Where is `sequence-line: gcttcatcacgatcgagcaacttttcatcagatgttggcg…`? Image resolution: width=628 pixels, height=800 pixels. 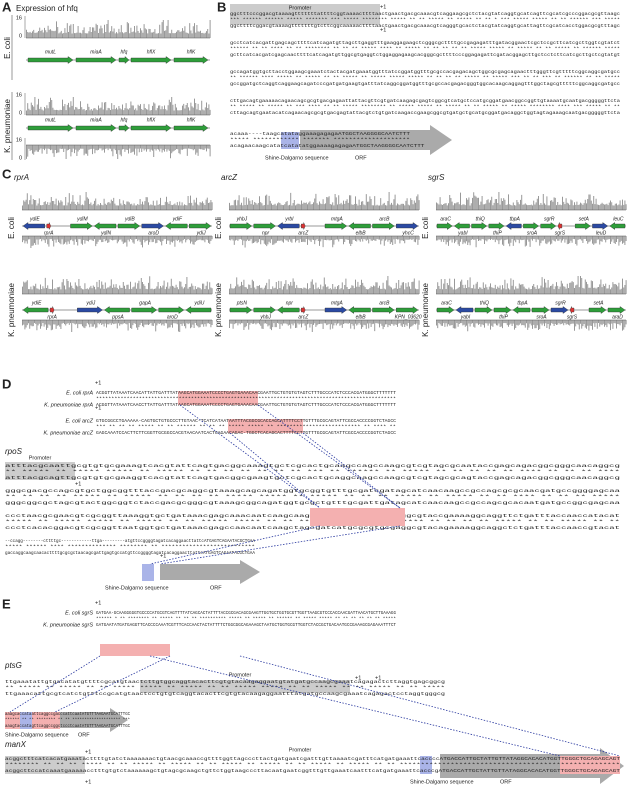 sequence-line: gcttcatcacgatcgagcaacttttcatcagatgttggcg… is located at coordinates (425, 56).